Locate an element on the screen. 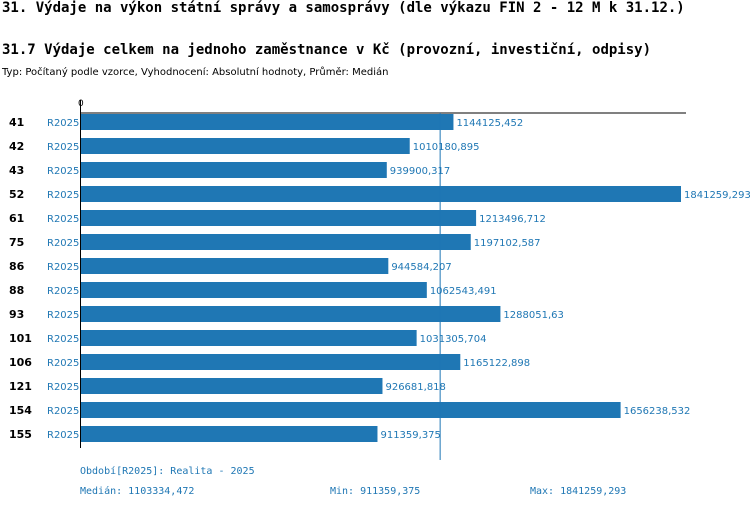  data-label: 1213496,712 is located at coordinates (512, 219).